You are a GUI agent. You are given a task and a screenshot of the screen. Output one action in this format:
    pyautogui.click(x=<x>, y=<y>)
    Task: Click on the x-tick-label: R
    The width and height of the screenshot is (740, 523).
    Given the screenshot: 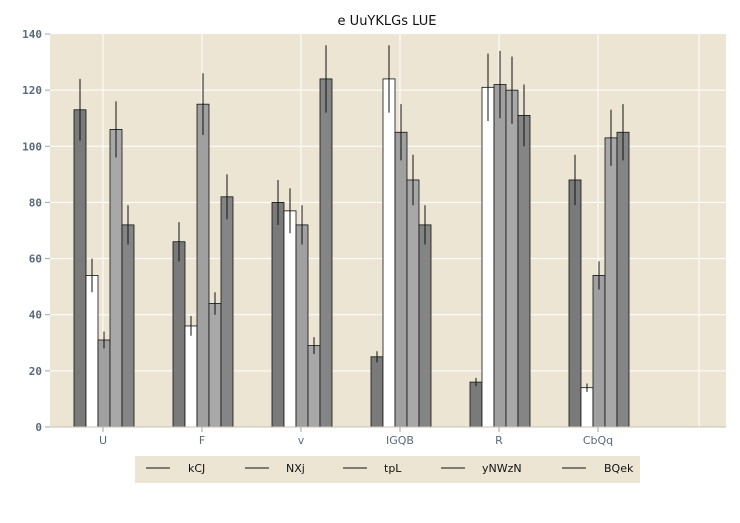 What is the action you would take?
    pyautogui.click(x=499, y=440)
    